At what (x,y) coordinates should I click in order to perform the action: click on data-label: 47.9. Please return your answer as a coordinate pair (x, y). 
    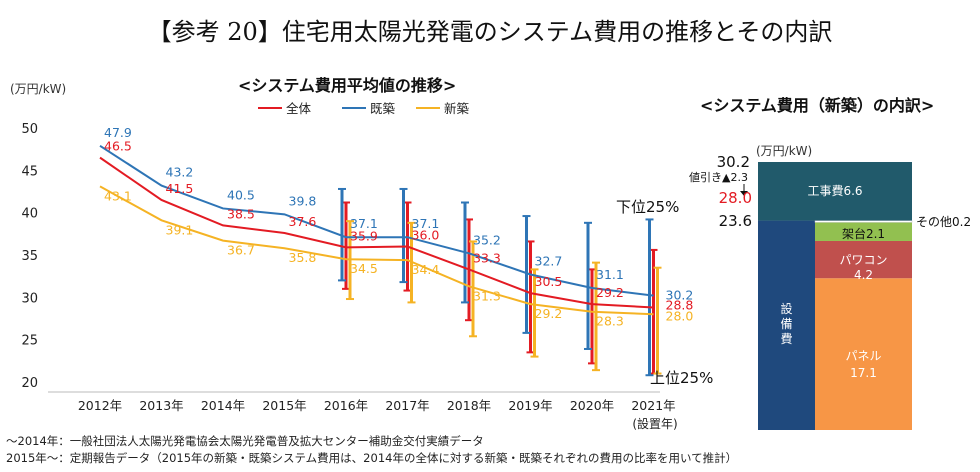
    Looking at the image, I should click on (118, 132).